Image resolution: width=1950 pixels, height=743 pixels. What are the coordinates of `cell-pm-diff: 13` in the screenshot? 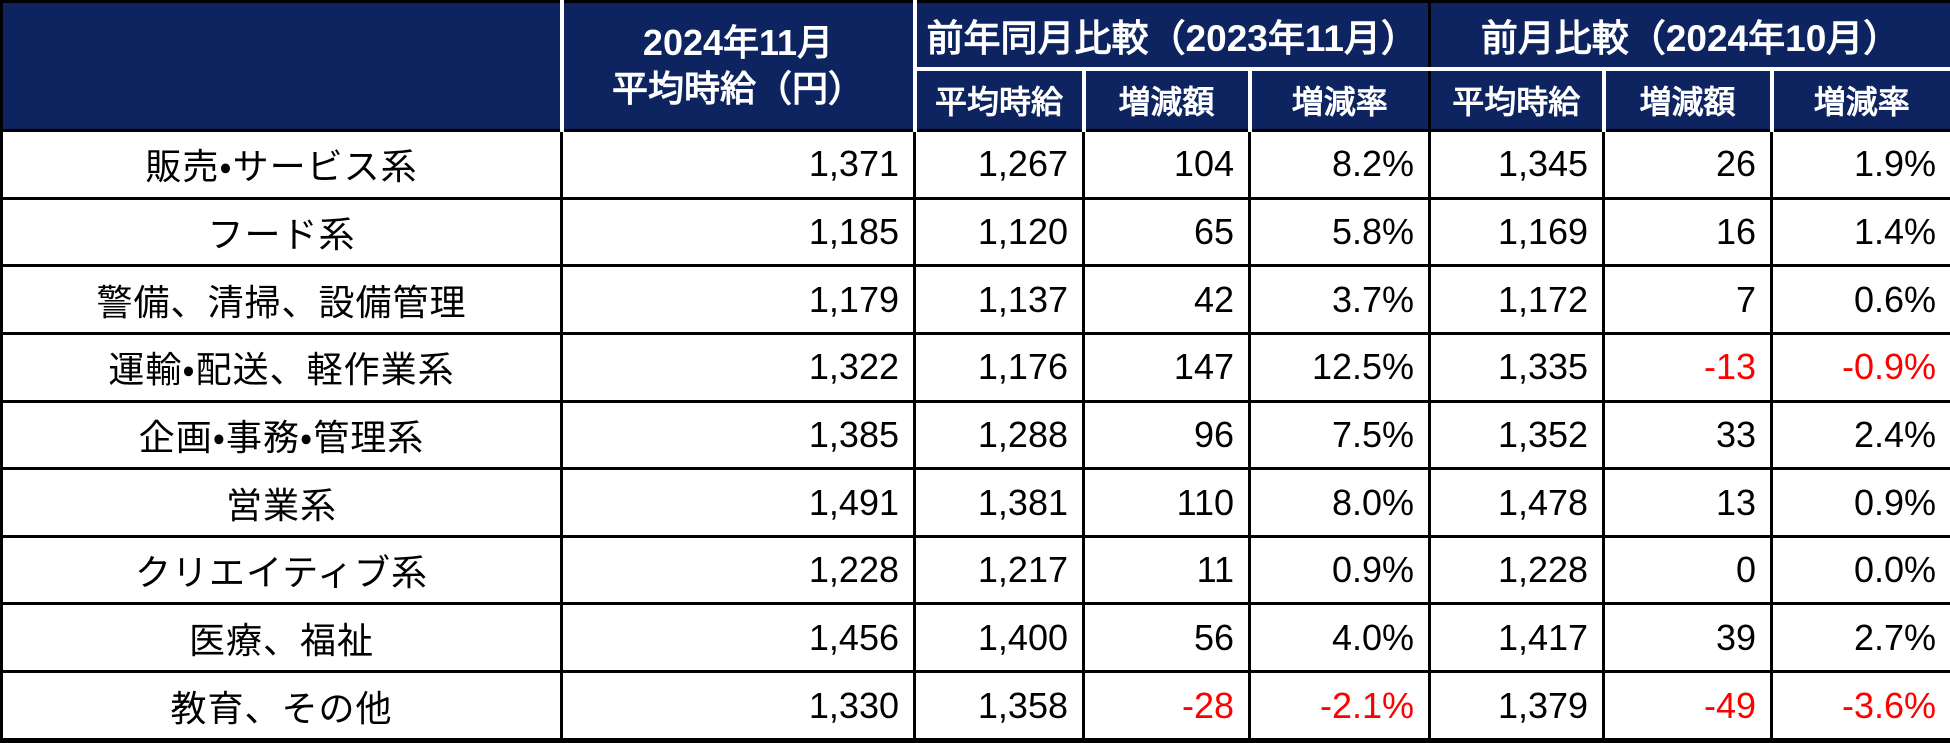 It's located at (1688, 502).